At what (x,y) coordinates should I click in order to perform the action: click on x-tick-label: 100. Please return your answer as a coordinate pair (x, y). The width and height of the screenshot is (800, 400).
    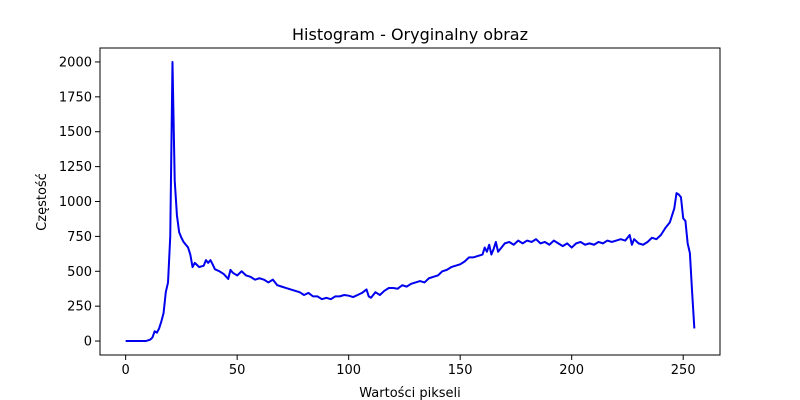
    Looking at the image, I should click on (348, 370).